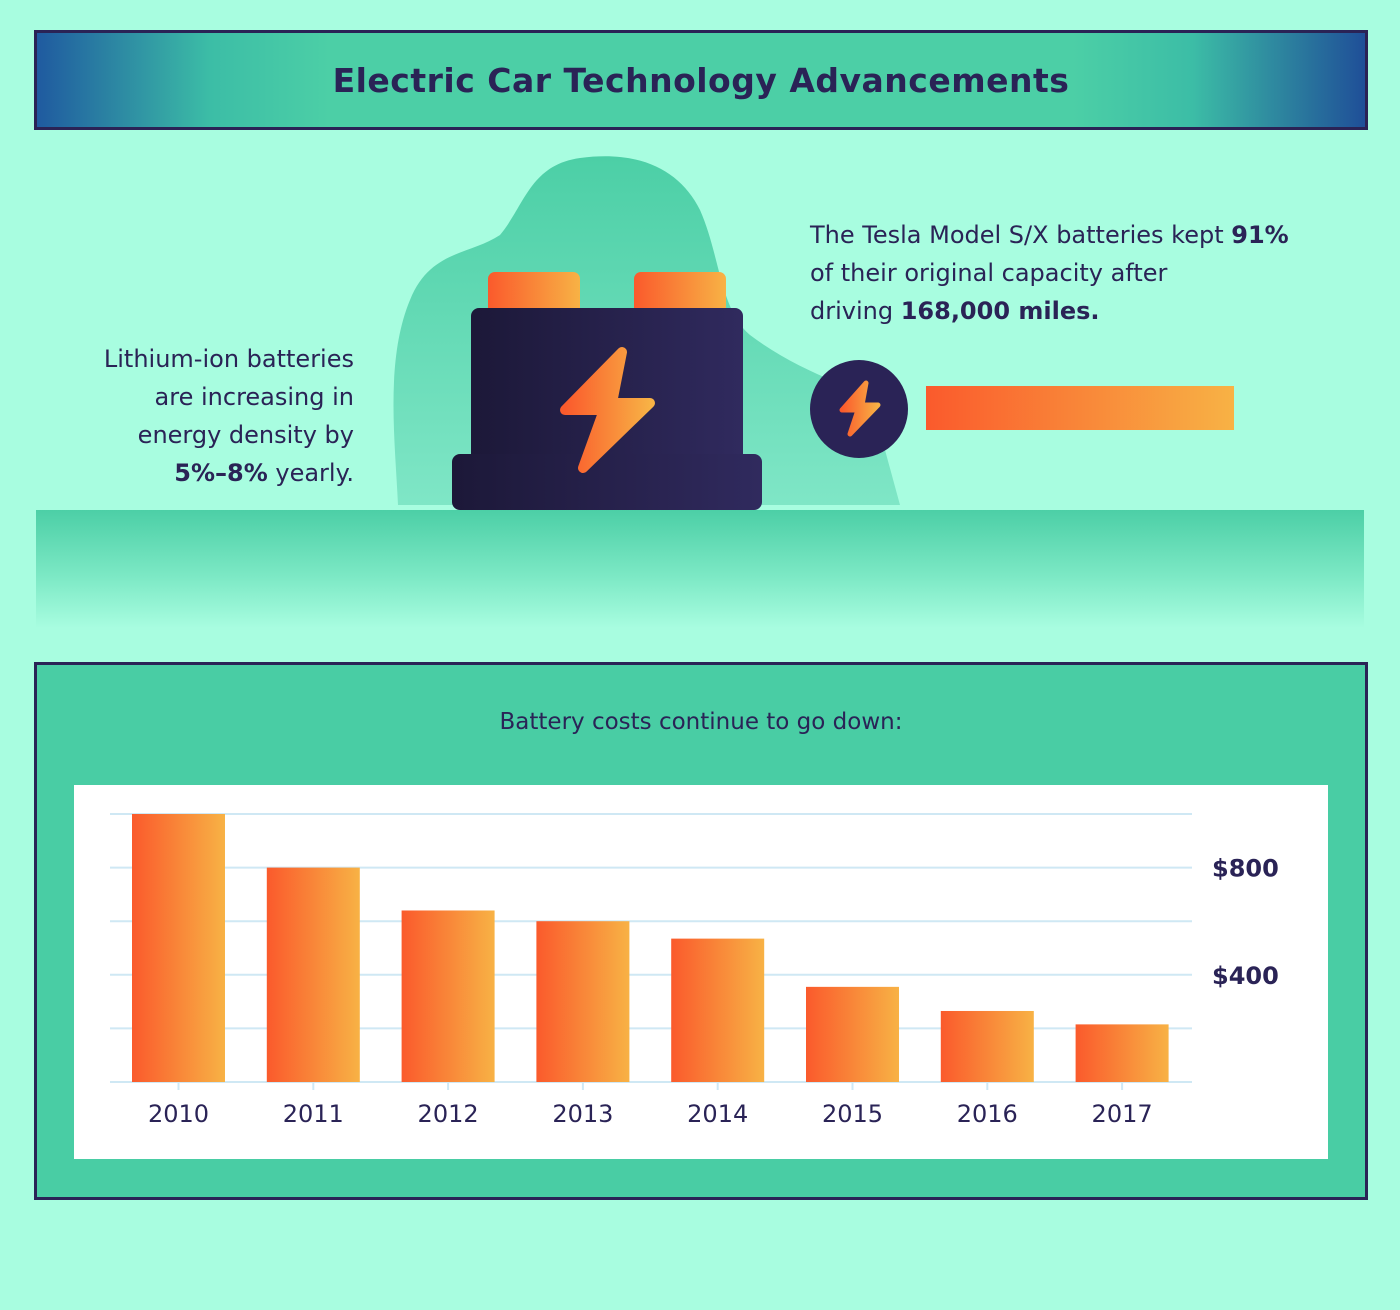  Describe the element at coordinates (1245, 869) in the screenshot. I see `y-tick-label: $800` at that location.